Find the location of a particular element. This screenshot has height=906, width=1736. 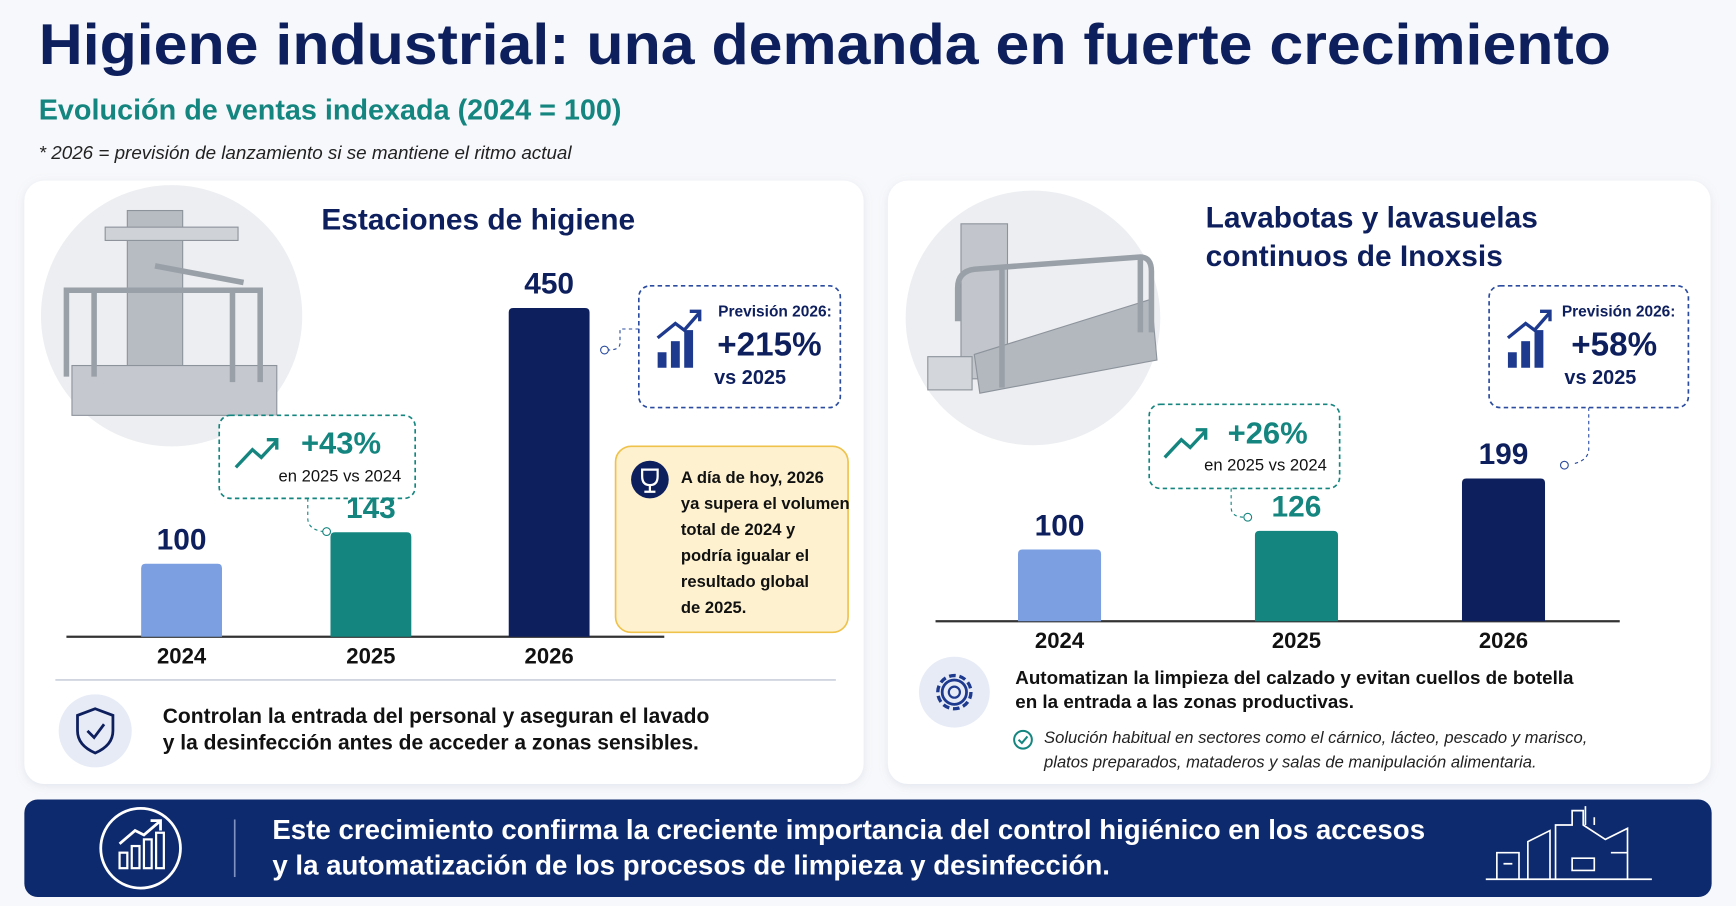

forecast-value: +215% is located at coordinates (769, 344).